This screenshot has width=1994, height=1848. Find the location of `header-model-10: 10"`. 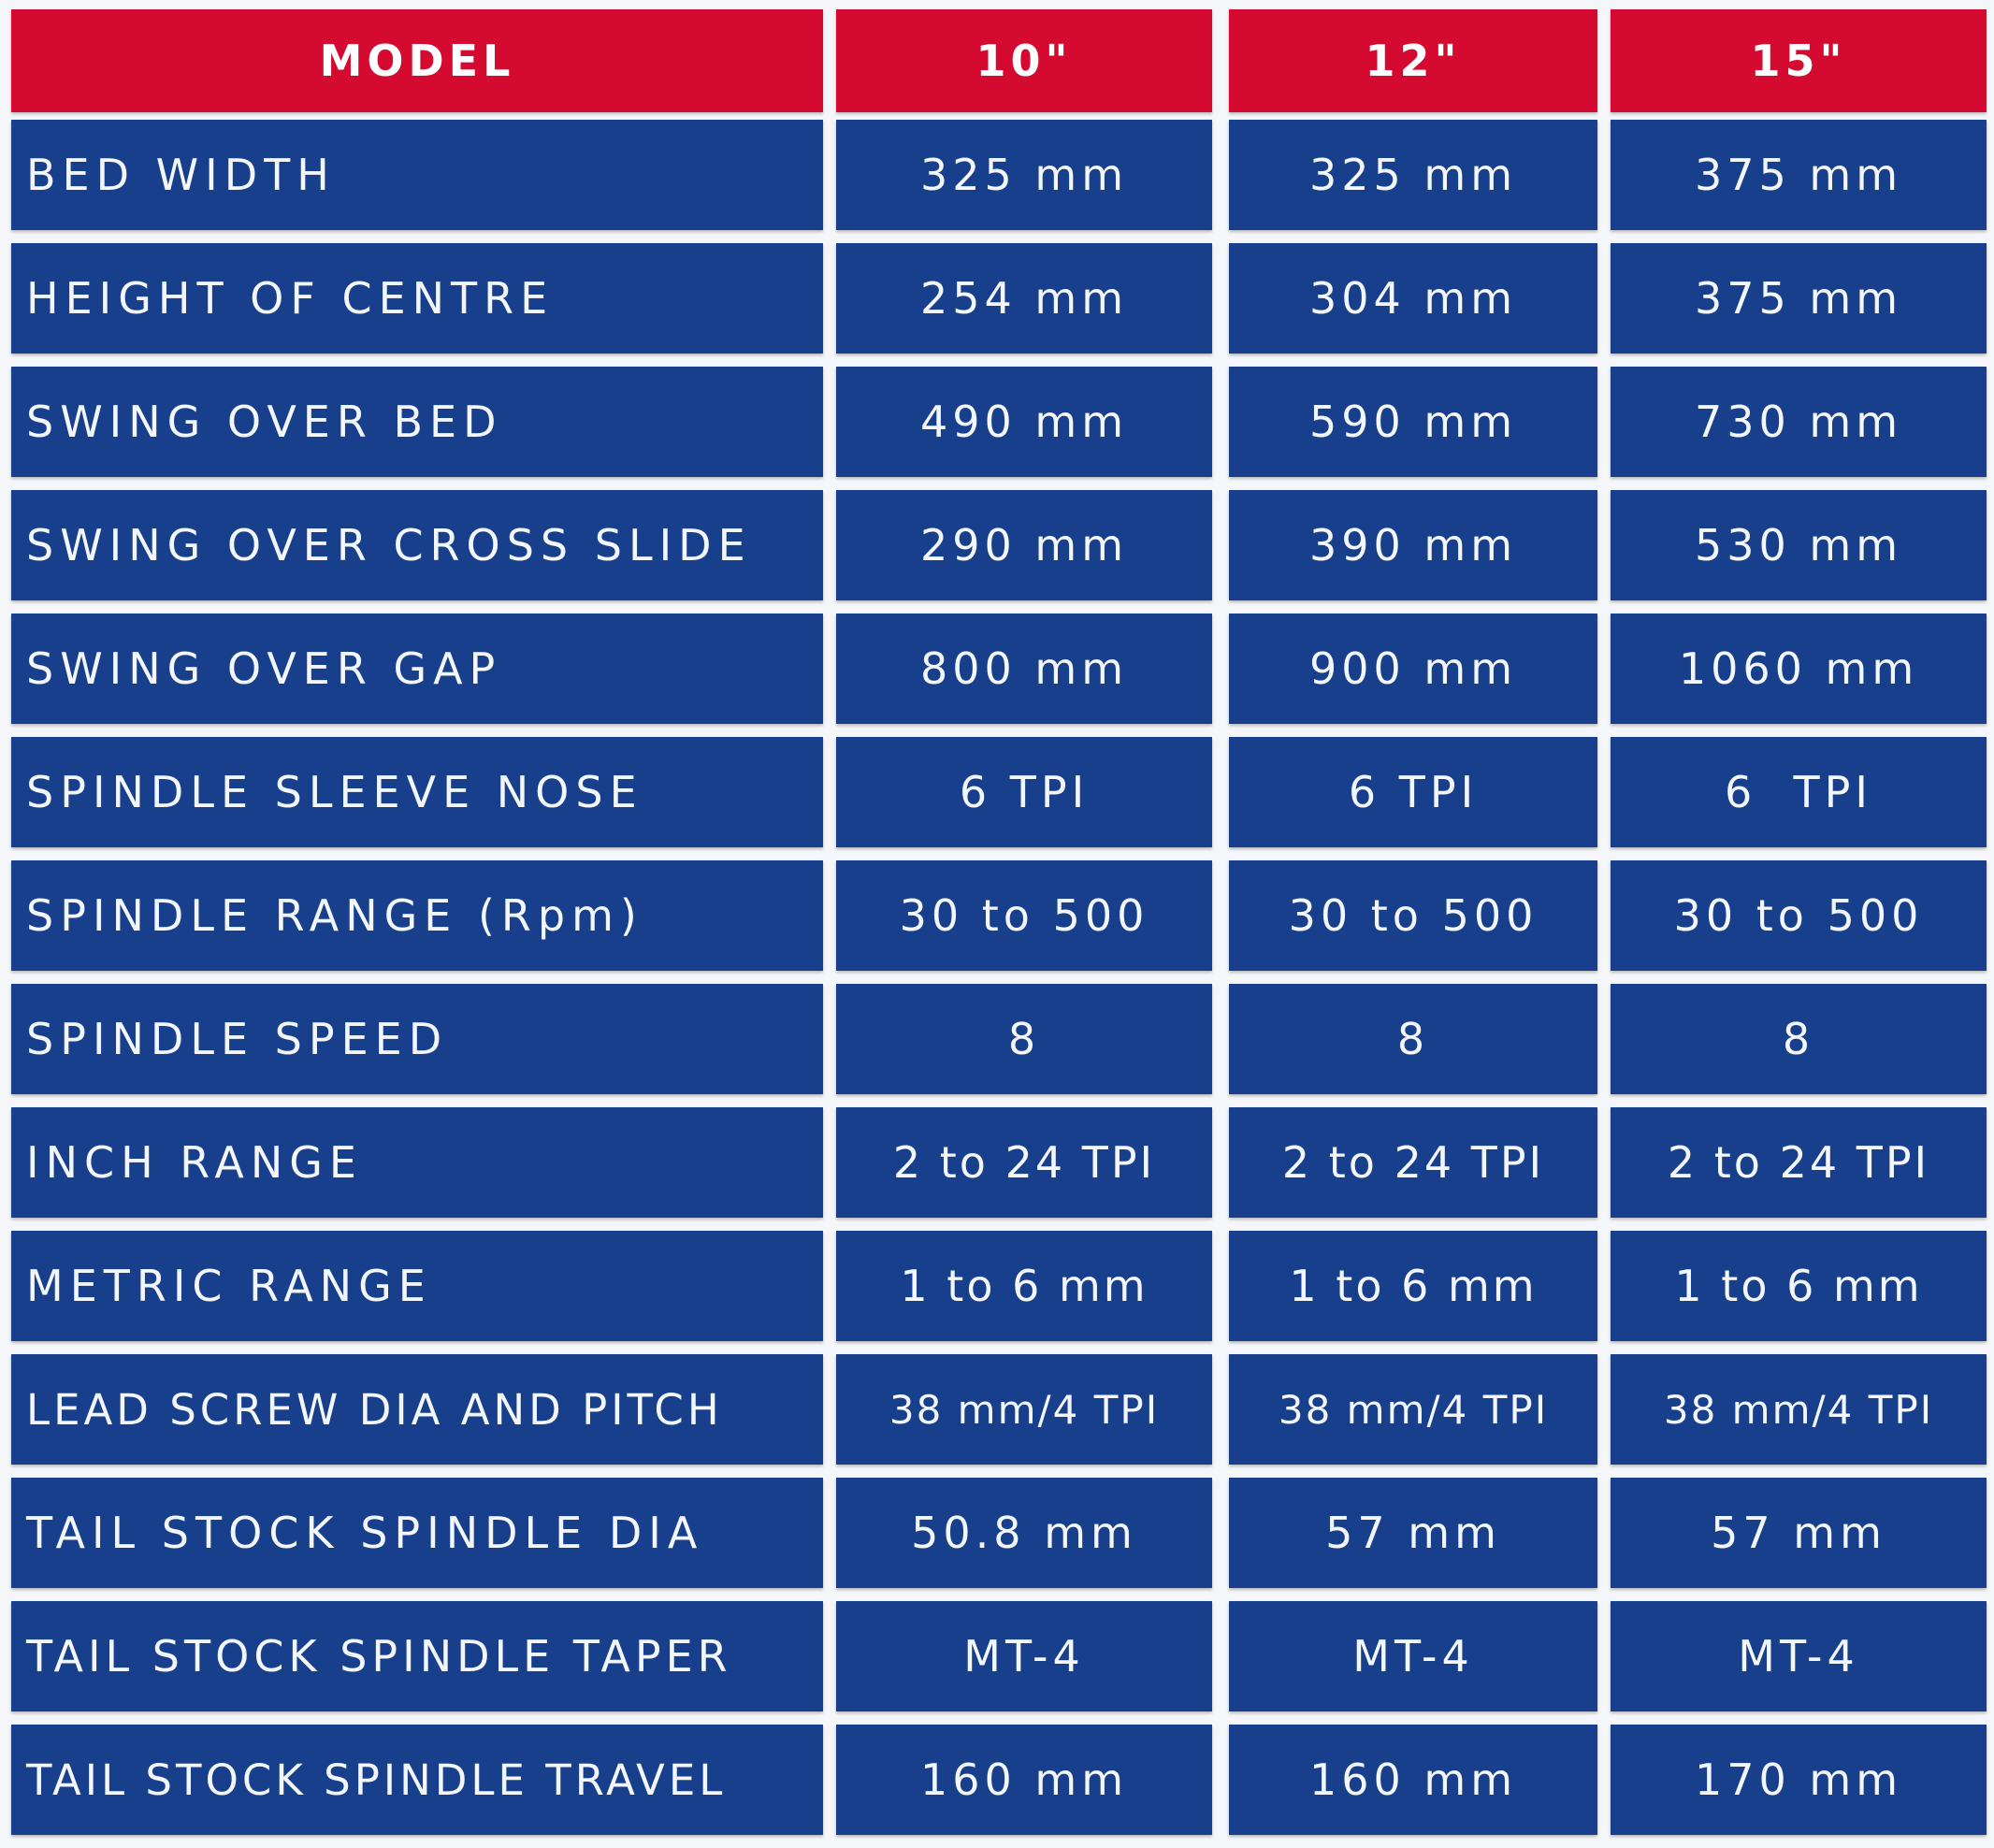

header-model-10: 10" is located at coordinates (1024, 60).